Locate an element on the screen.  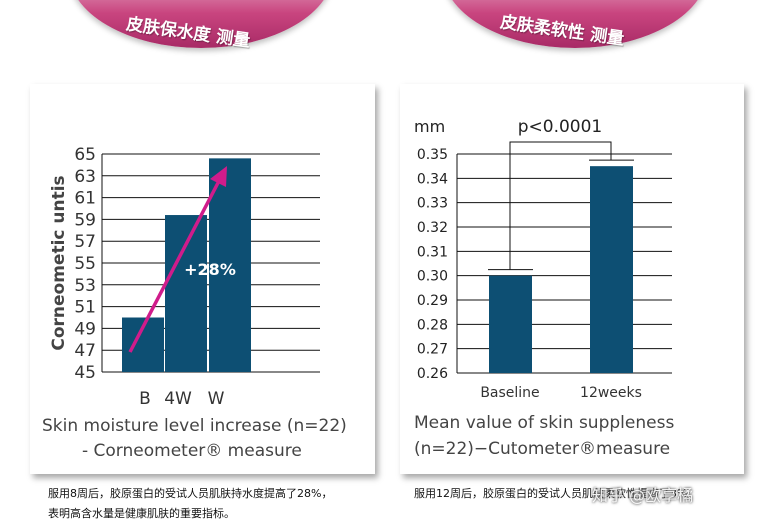
y-tick-label: 55 is located at coordinates (85, 264).